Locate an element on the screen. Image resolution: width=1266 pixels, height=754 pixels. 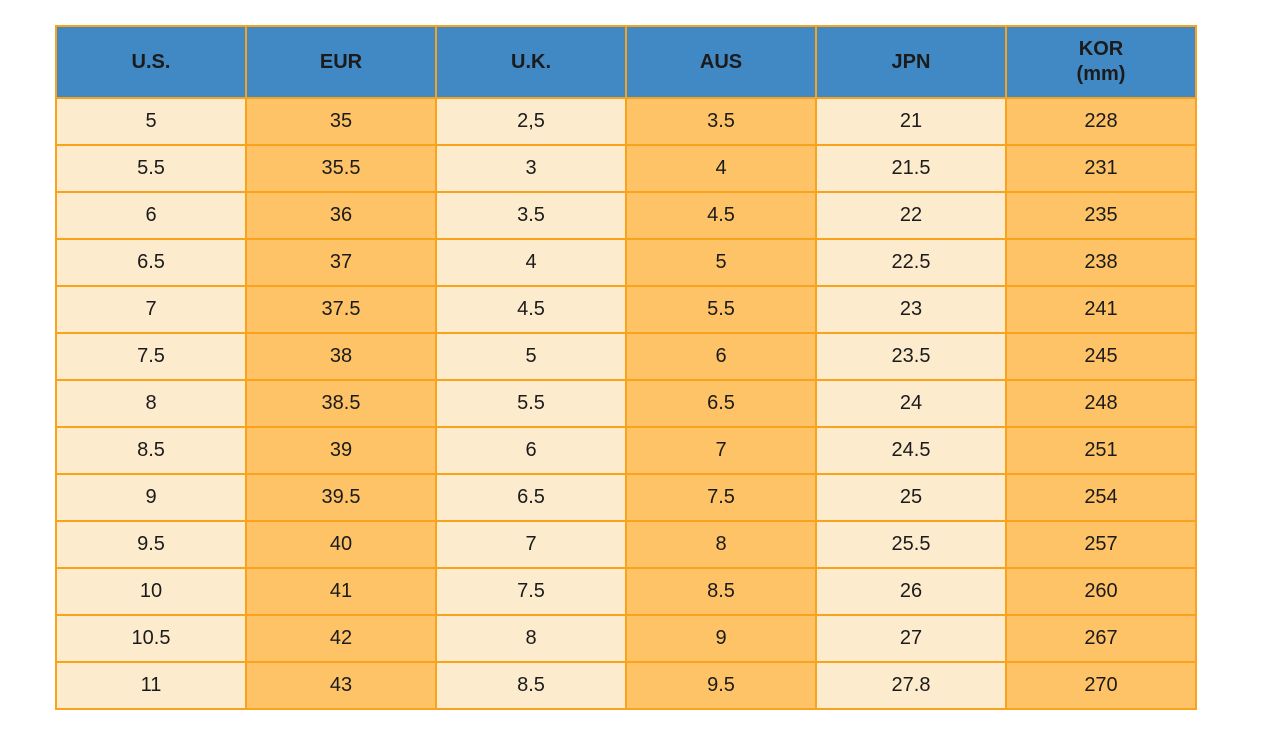
table-cell: 22.5 is located at coordinates (911, 262).